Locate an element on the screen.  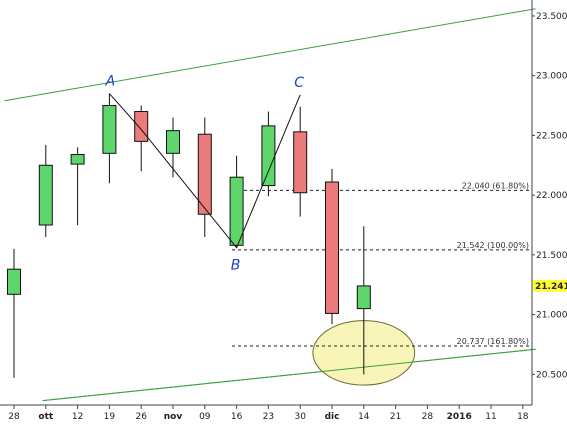
y-tick-label: 21.000 is located at coordinates (551, 316).